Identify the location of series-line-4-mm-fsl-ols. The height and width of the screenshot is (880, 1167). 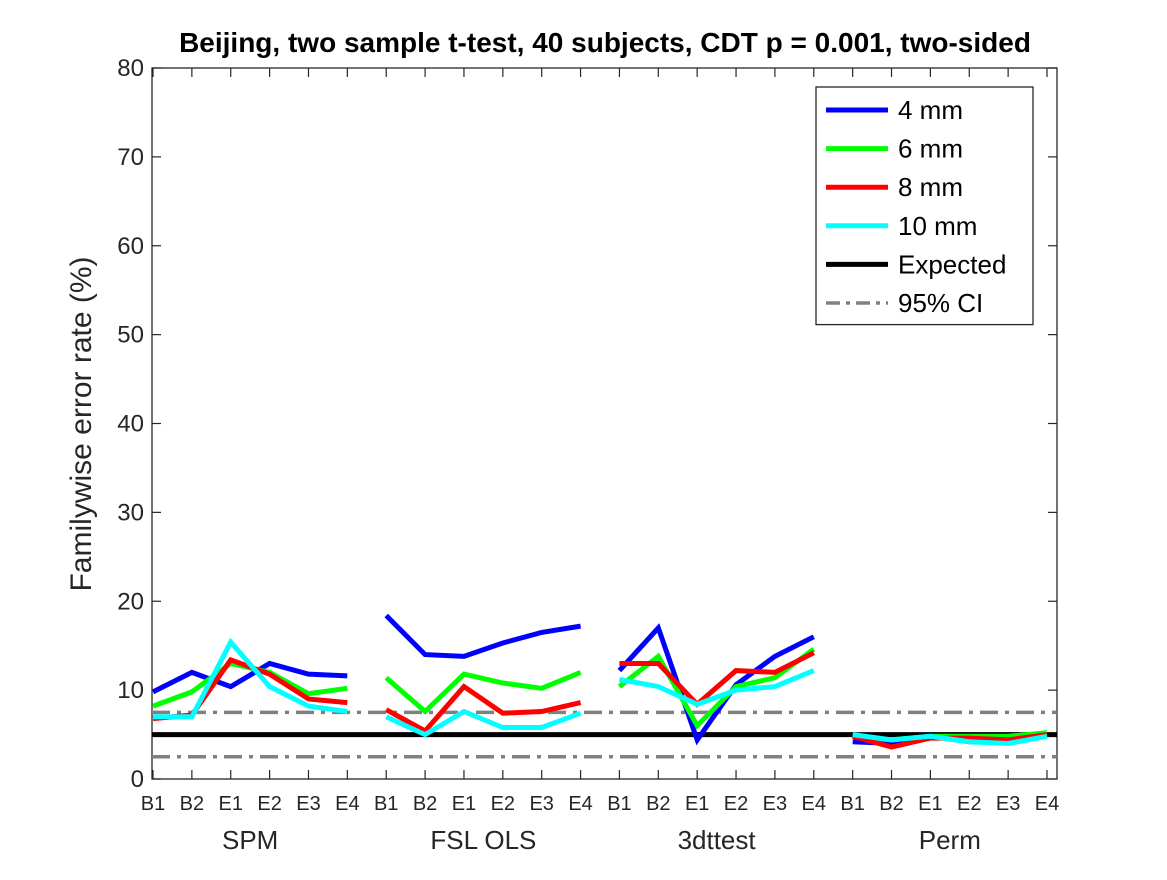
(482, 636).